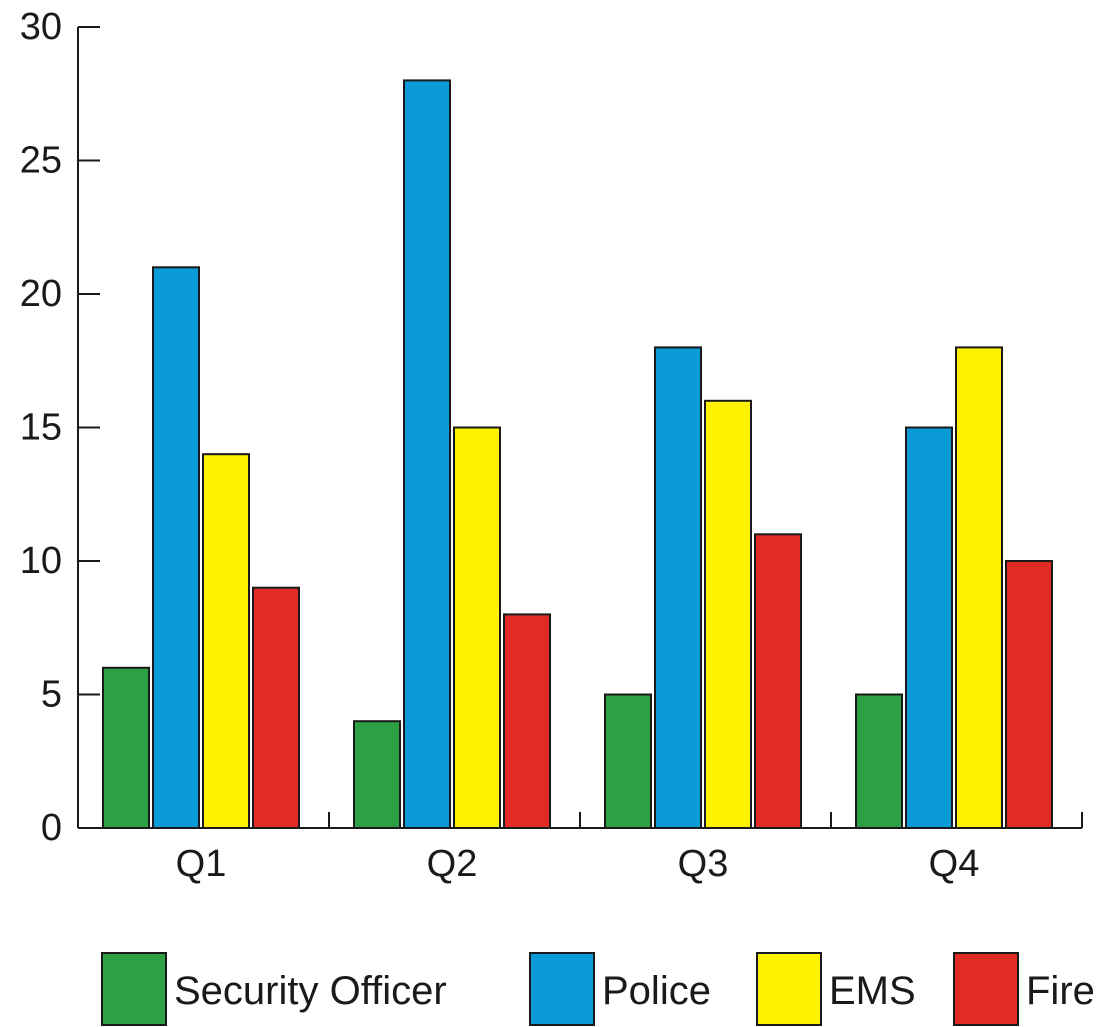  What do you see at coordinates (1024, 989) in the screenshot?
I see `legend-item-fire: Fire` at bounding box center [1024, 989].